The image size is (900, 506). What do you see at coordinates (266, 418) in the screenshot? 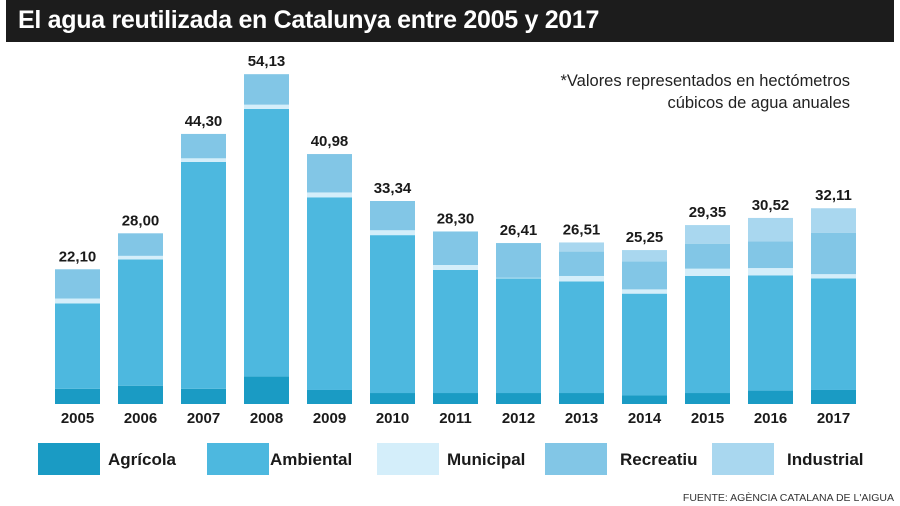
I see `x-tick-label-2008: 2008` at bounding box center [266, 418].